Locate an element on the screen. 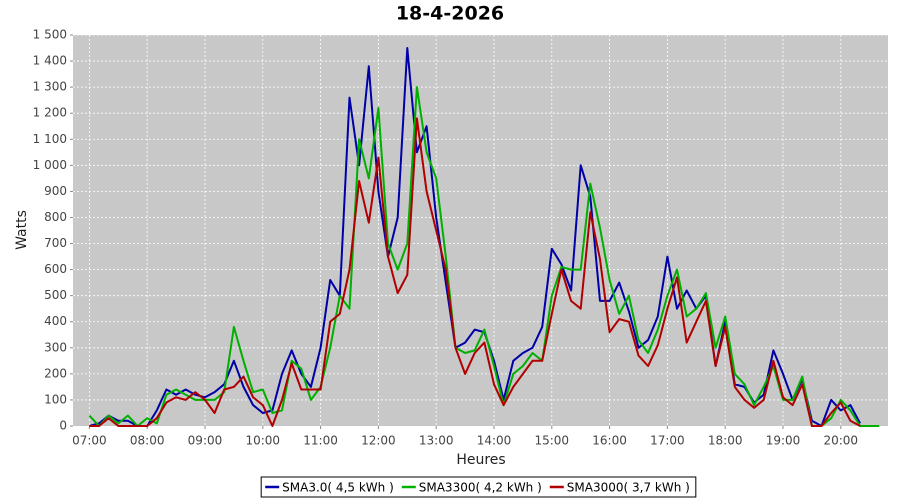 This screenshot has height=500, width=900. x-tick-label: 18:00 is located at coordinates (725, 441).